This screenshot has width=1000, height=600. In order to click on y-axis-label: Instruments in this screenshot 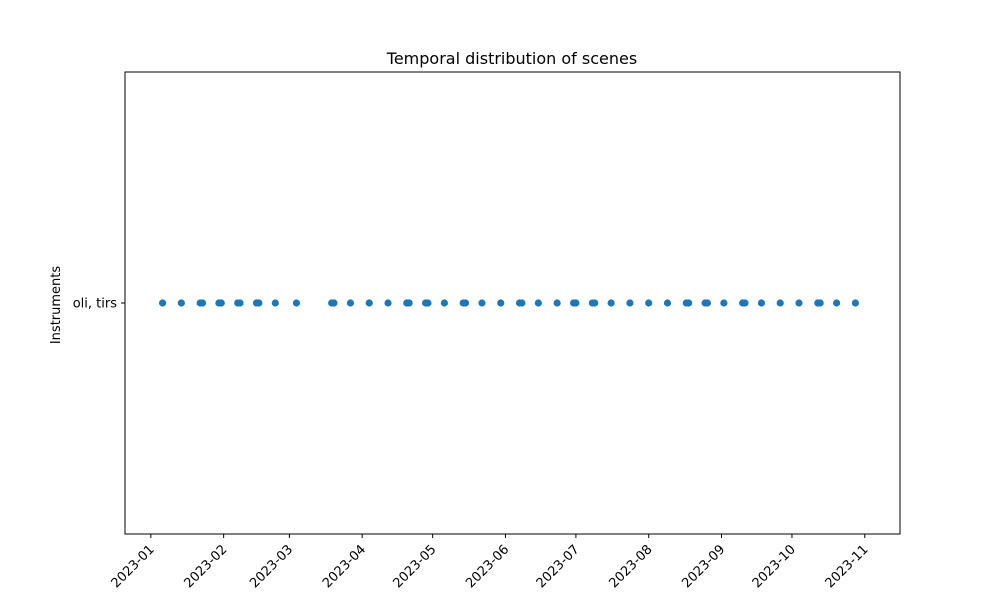, I will do `click(56, 305)`.